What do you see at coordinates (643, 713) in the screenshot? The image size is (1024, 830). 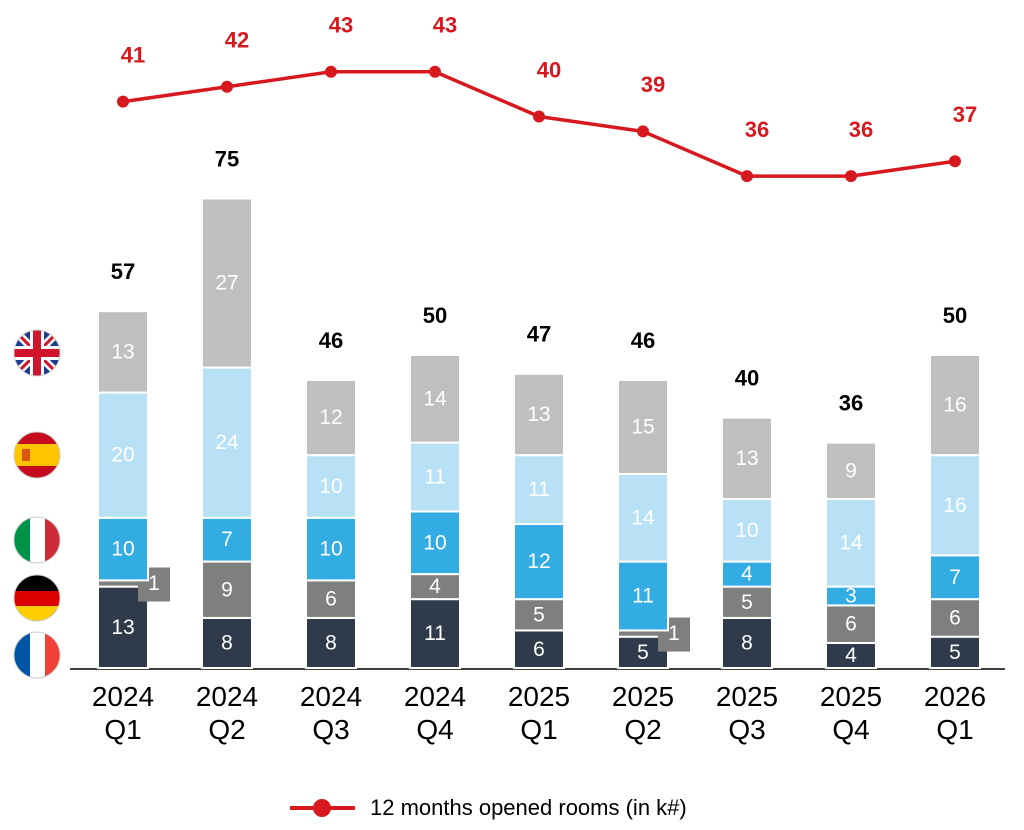 I see `x-tick-label: 2025 Q2` at bounding box center [643, 713].